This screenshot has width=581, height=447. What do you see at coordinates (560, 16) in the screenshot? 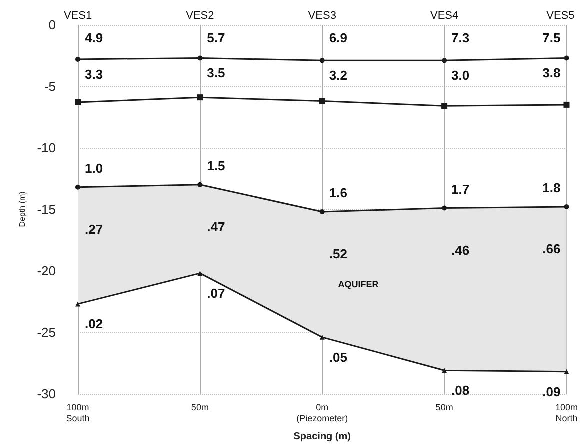
I see `text: VES5` at bounding box center [560, 16].